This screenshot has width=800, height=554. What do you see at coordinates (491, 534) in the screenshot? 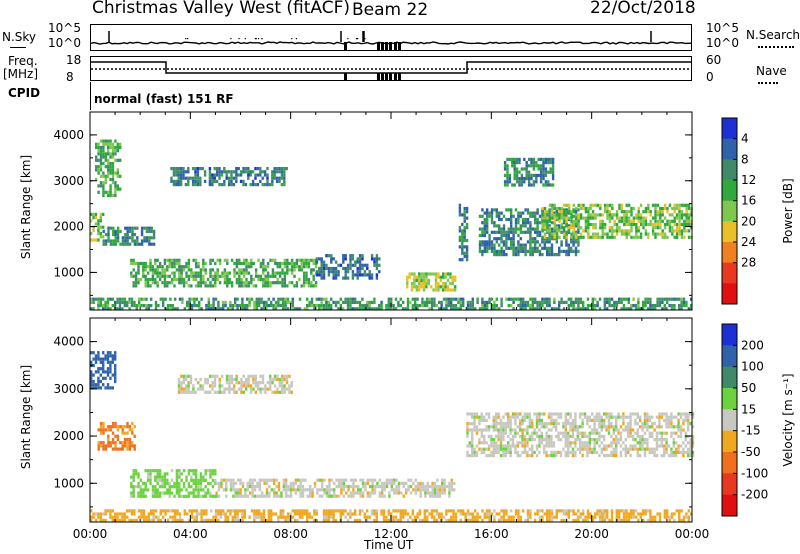
I see `x-tick-label: 16:00` at bounding box center [491, 534].